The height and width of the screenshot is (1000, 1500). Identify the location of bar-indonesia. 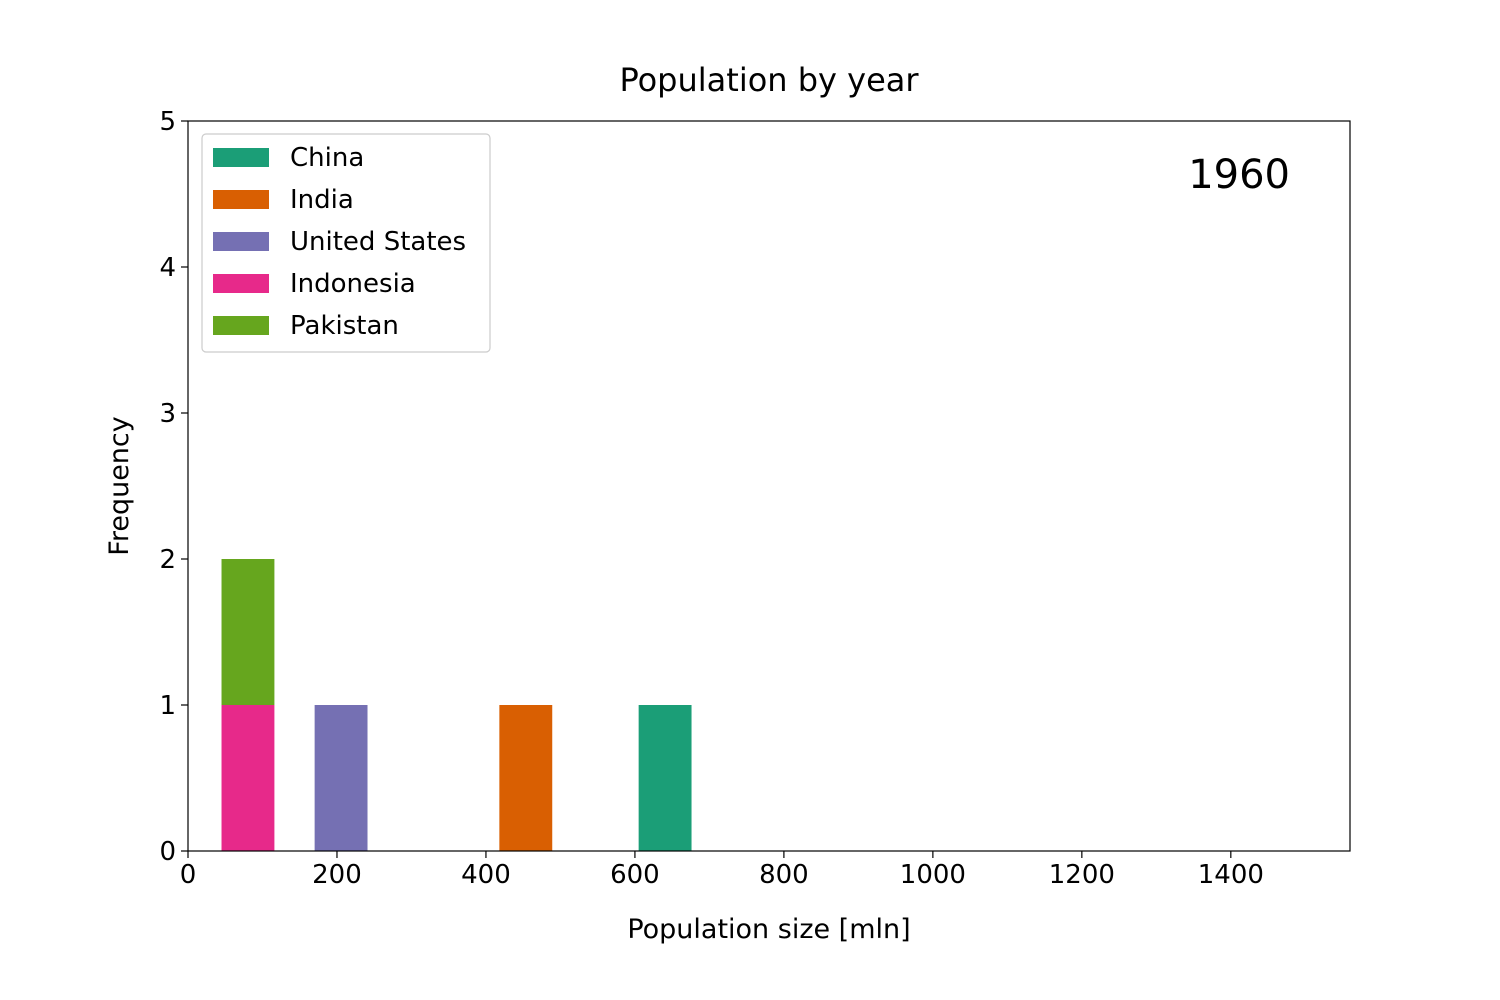
(248, 778).